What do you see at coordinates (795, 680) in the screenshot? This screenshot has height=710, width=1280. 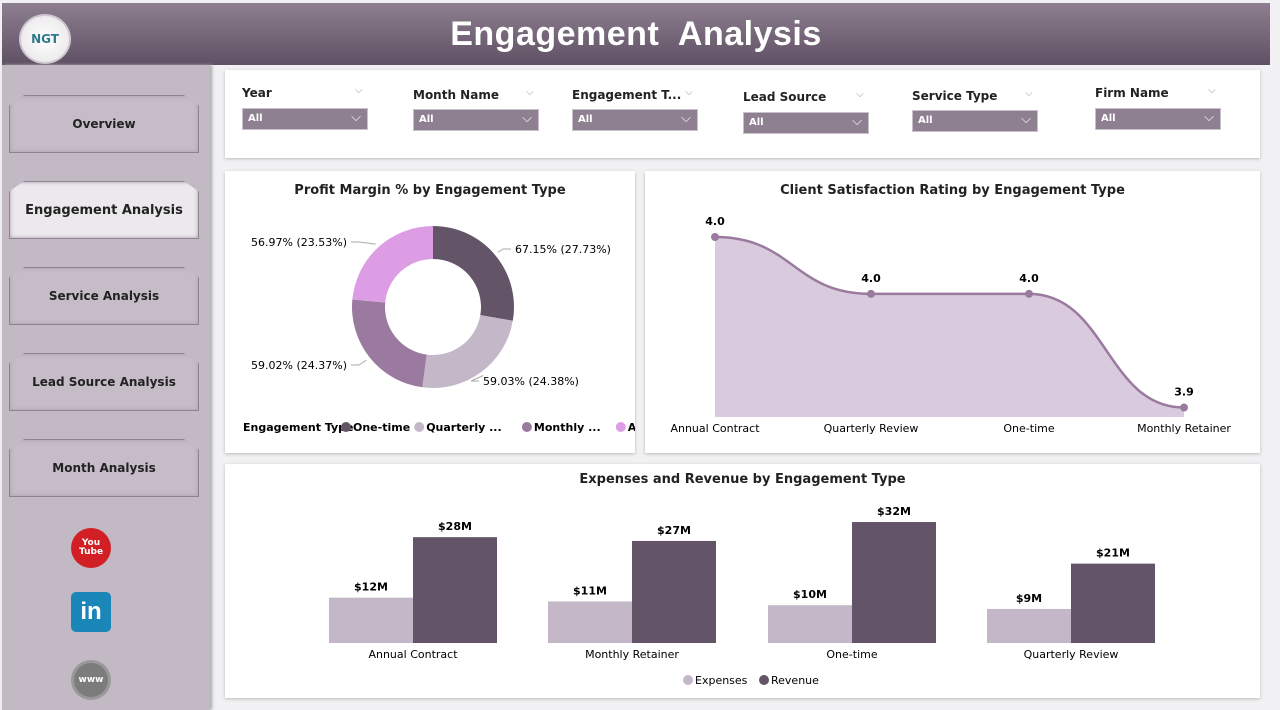 I see `legend-entry: Revenue` at bounding box center [795, 680].